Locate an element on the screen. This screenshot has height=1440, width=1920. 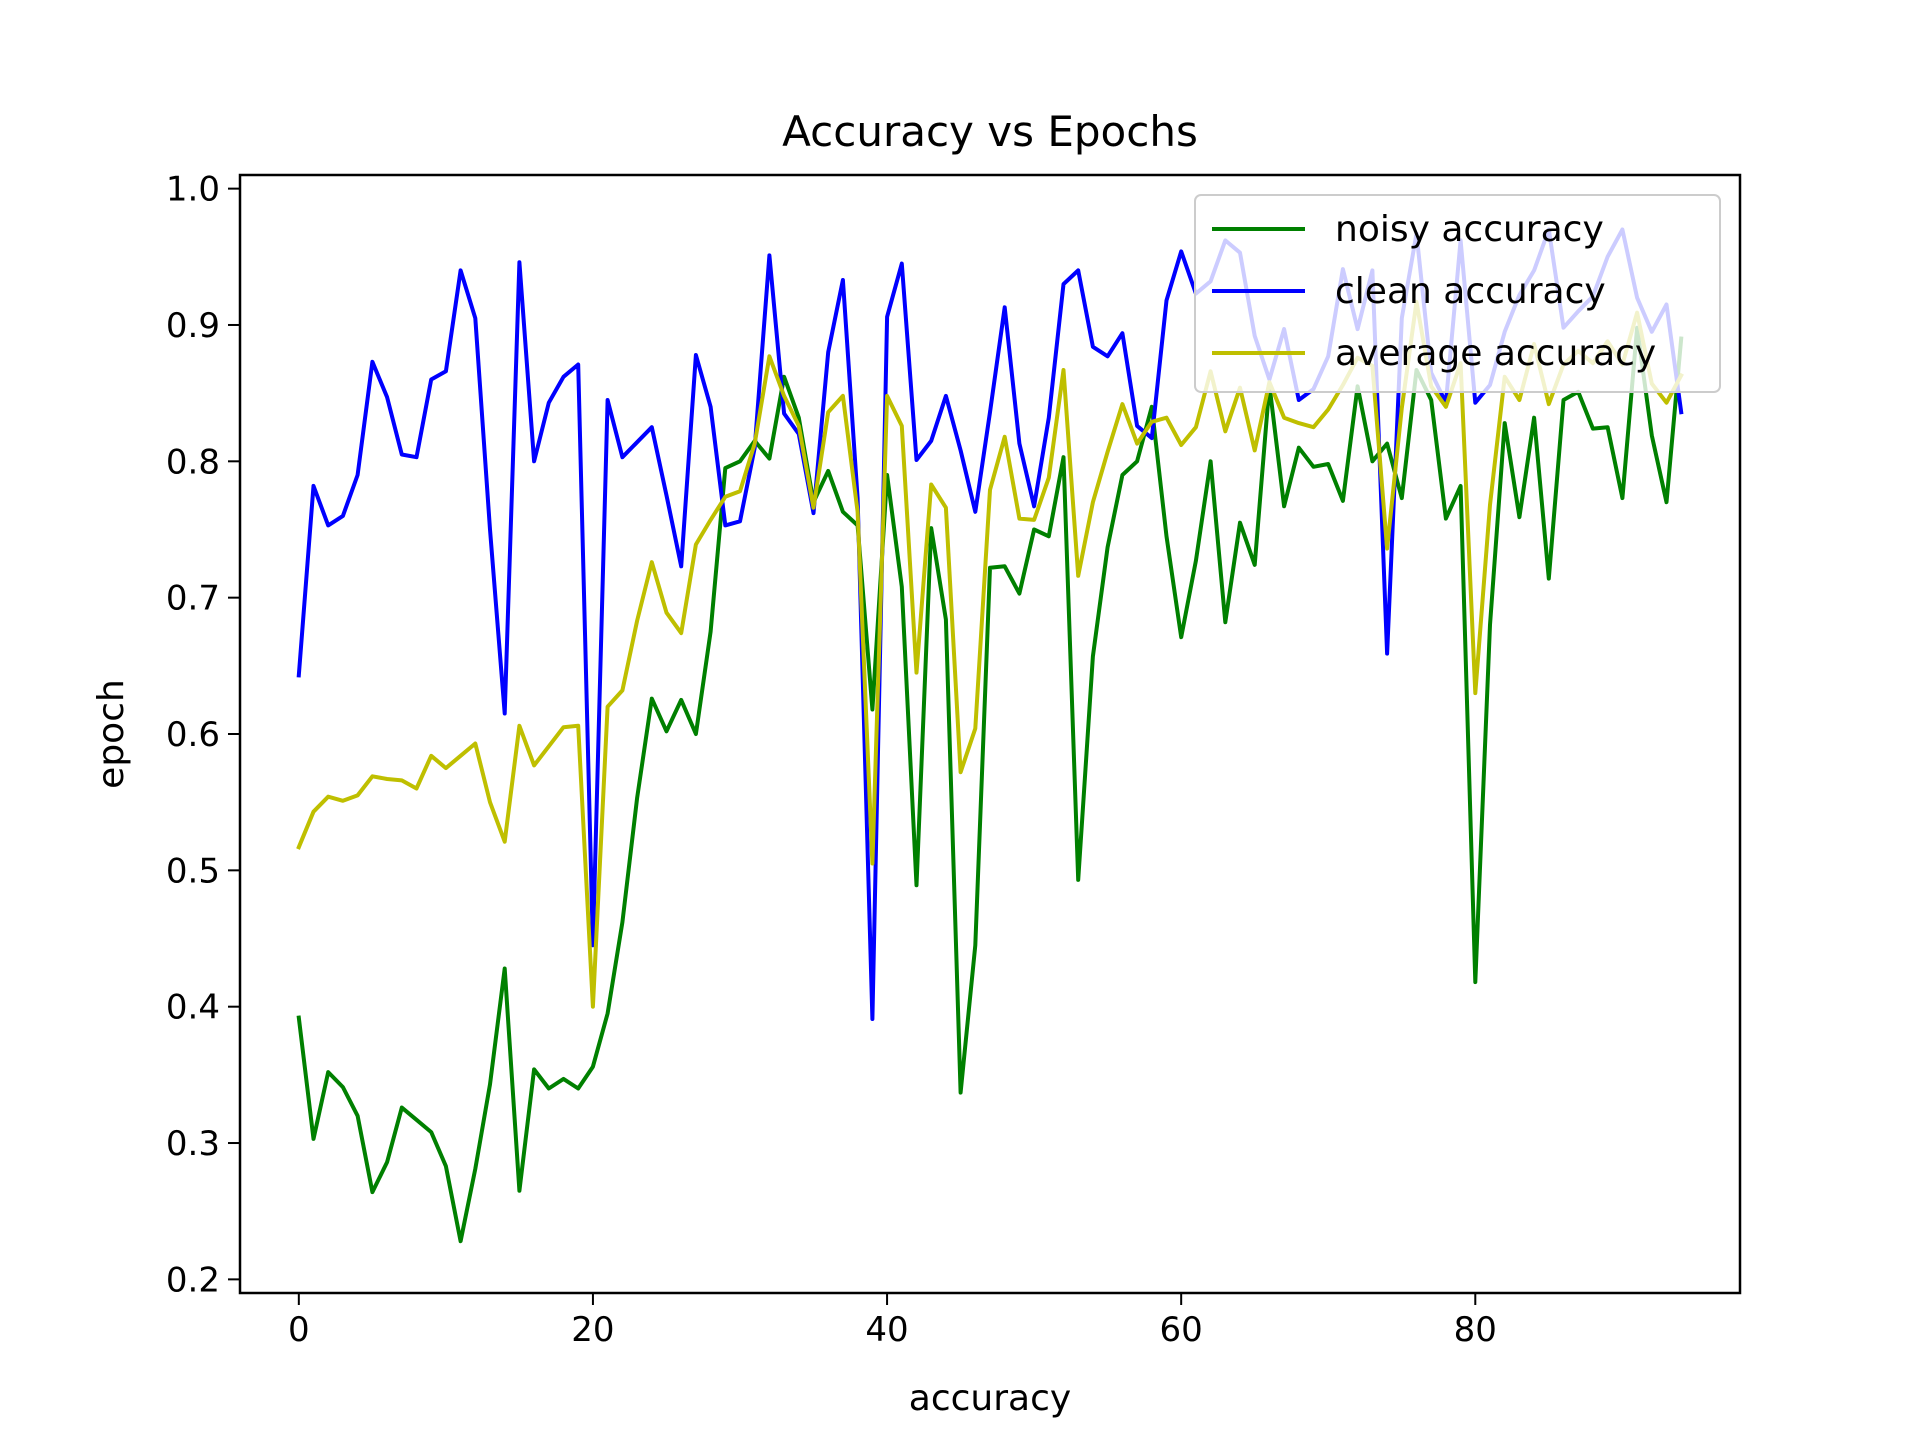
legend-label-0: noisy accuracy is located at coordinates (1469, 229).